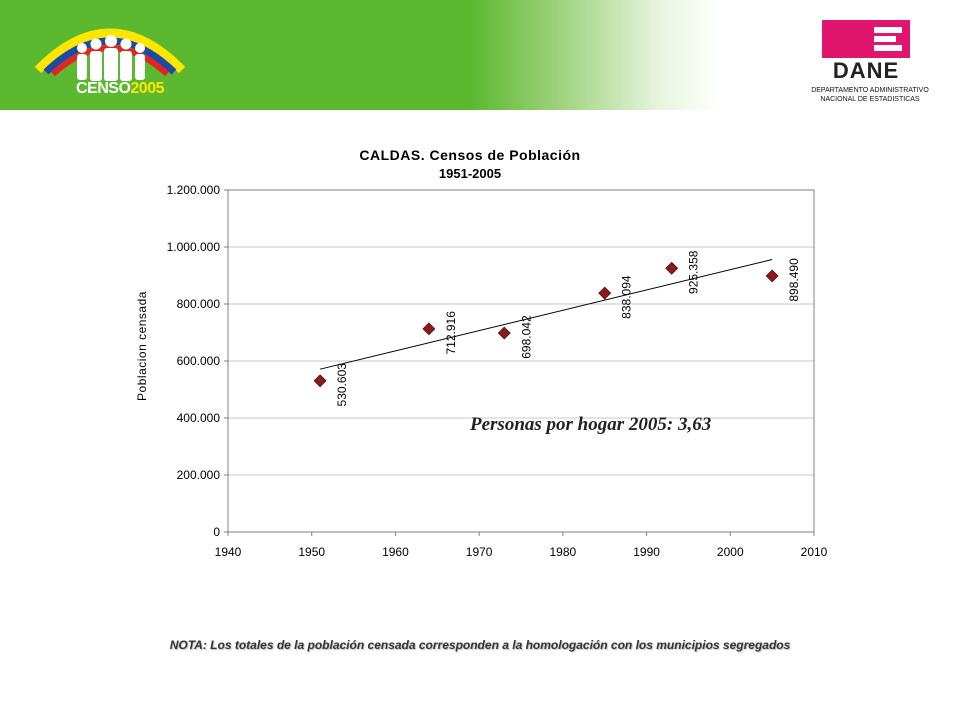 The height and width of the screenshot is (720, 960). I want to click on data-point-label: 698.042, so click(526, 337).